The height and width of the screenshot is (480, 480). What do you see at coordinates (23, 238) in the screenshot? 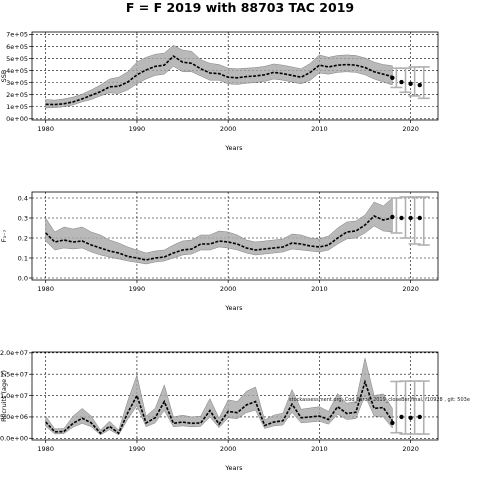
I see `y-tick-label: 0.2` at bounding box center [23, 238].